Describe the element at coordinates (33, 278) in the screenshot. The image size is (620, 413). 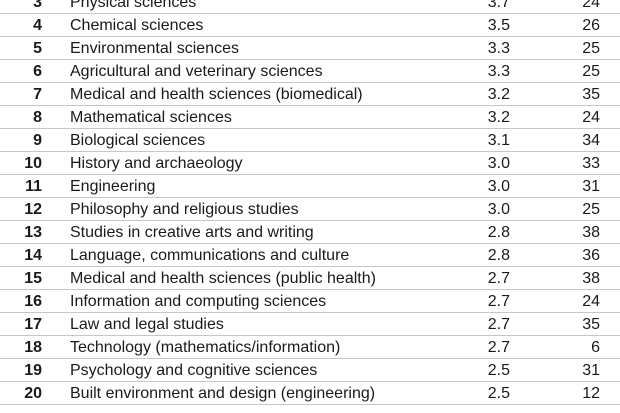
I see `rank-cell: 15` at that location.